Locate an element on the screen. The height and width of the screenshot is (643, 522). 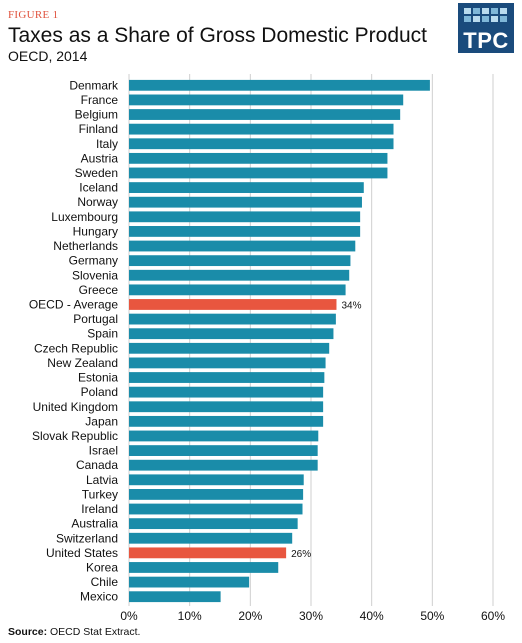
x-tick-label: 30% is located at coordinates (311, 616).